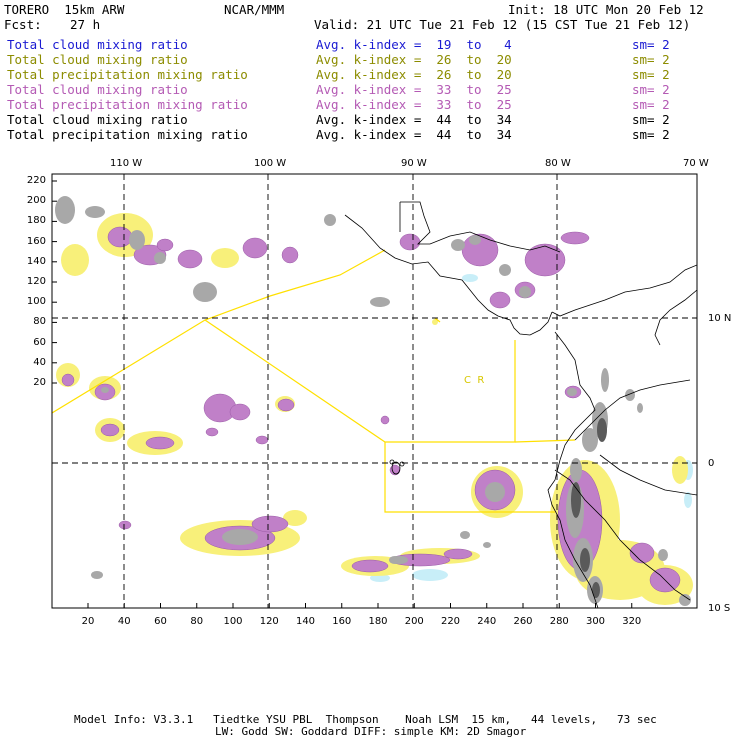 The height and width of the screenshot is (740, 740). Describe the element at coordinates (606, 9) in the screenshot. I see `init-time: Init: 18 UTC Mon 20 Feb 12` at that location.